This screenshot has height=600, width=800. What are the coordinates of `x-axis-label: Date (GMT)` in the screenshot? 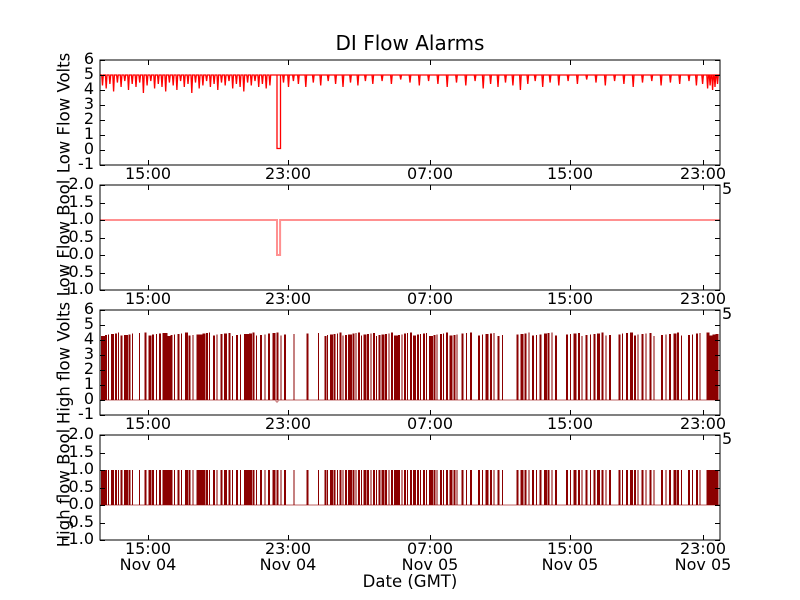 It's located at (410, 581).